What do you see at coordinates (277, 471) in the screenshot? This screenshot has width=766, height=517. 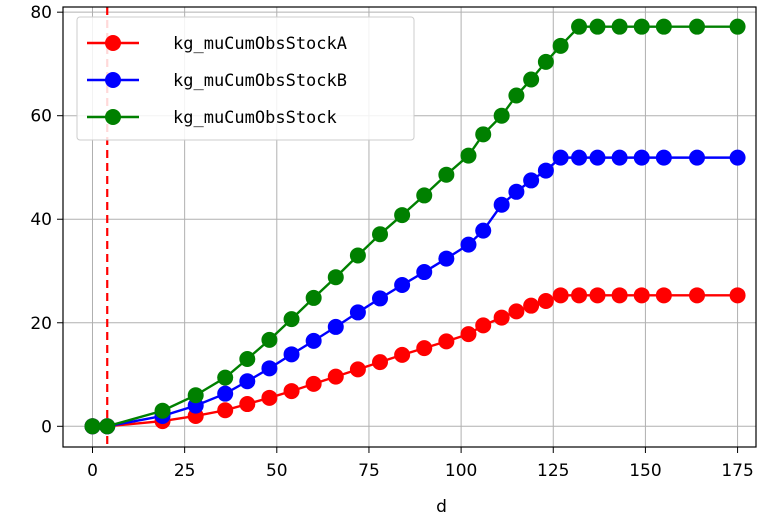 I see `x-tick-label: 50` at bounding box center [277, 471].